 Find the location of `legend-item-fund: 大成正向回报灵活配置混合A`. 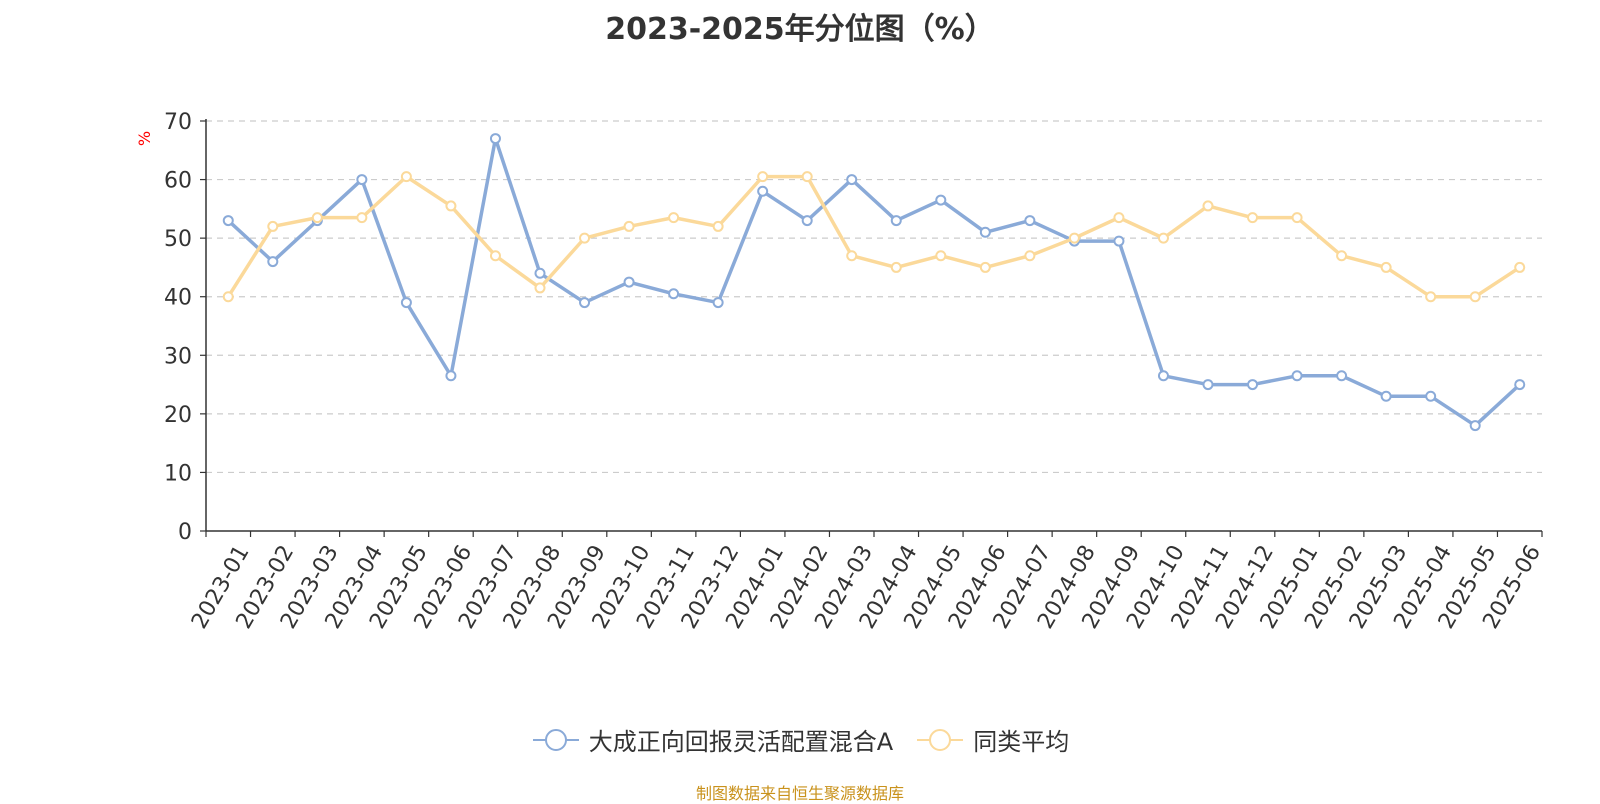

legend-item-fund: 大成正向回报灵活配置混合A is located at coordinates (712, 739).